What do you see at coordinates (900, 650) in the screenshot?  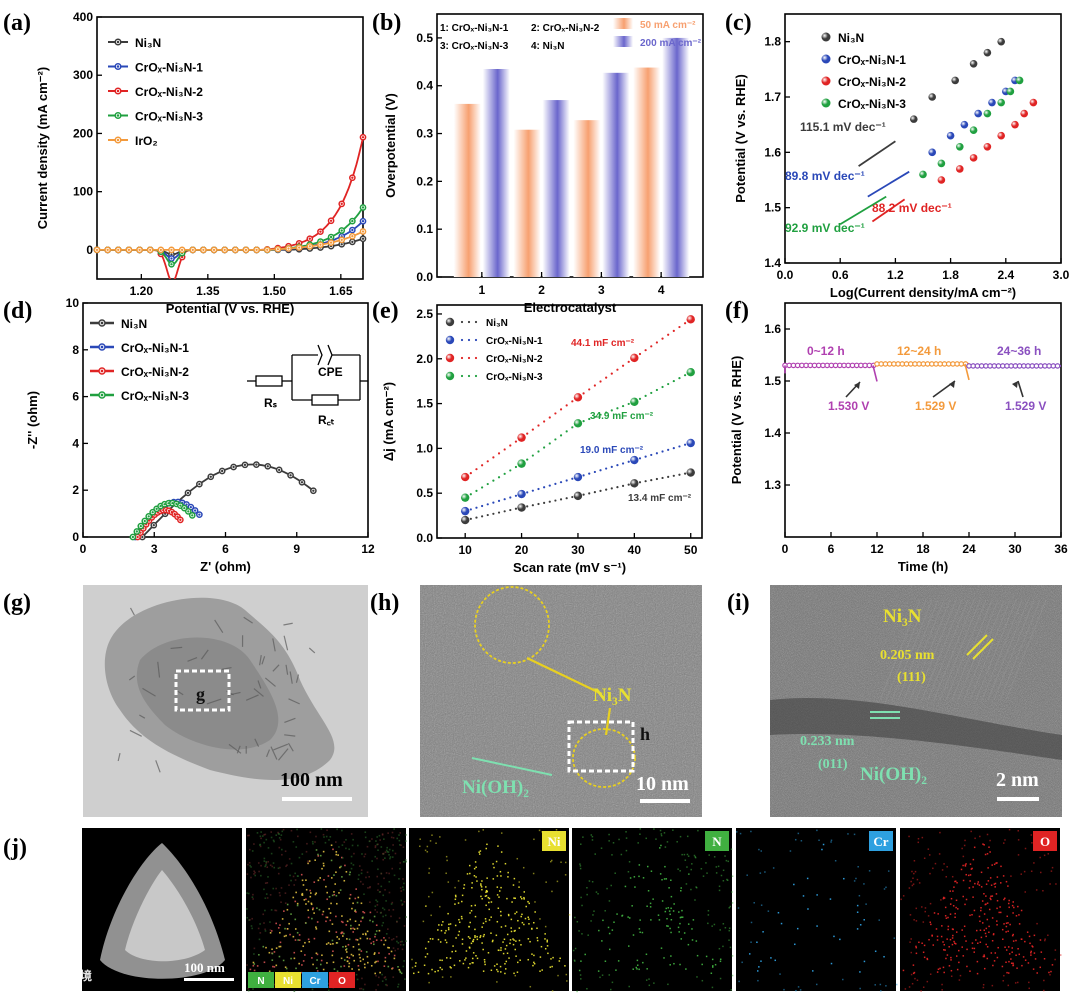 I see `lattice-fringe` at bounding box center [900, 650].